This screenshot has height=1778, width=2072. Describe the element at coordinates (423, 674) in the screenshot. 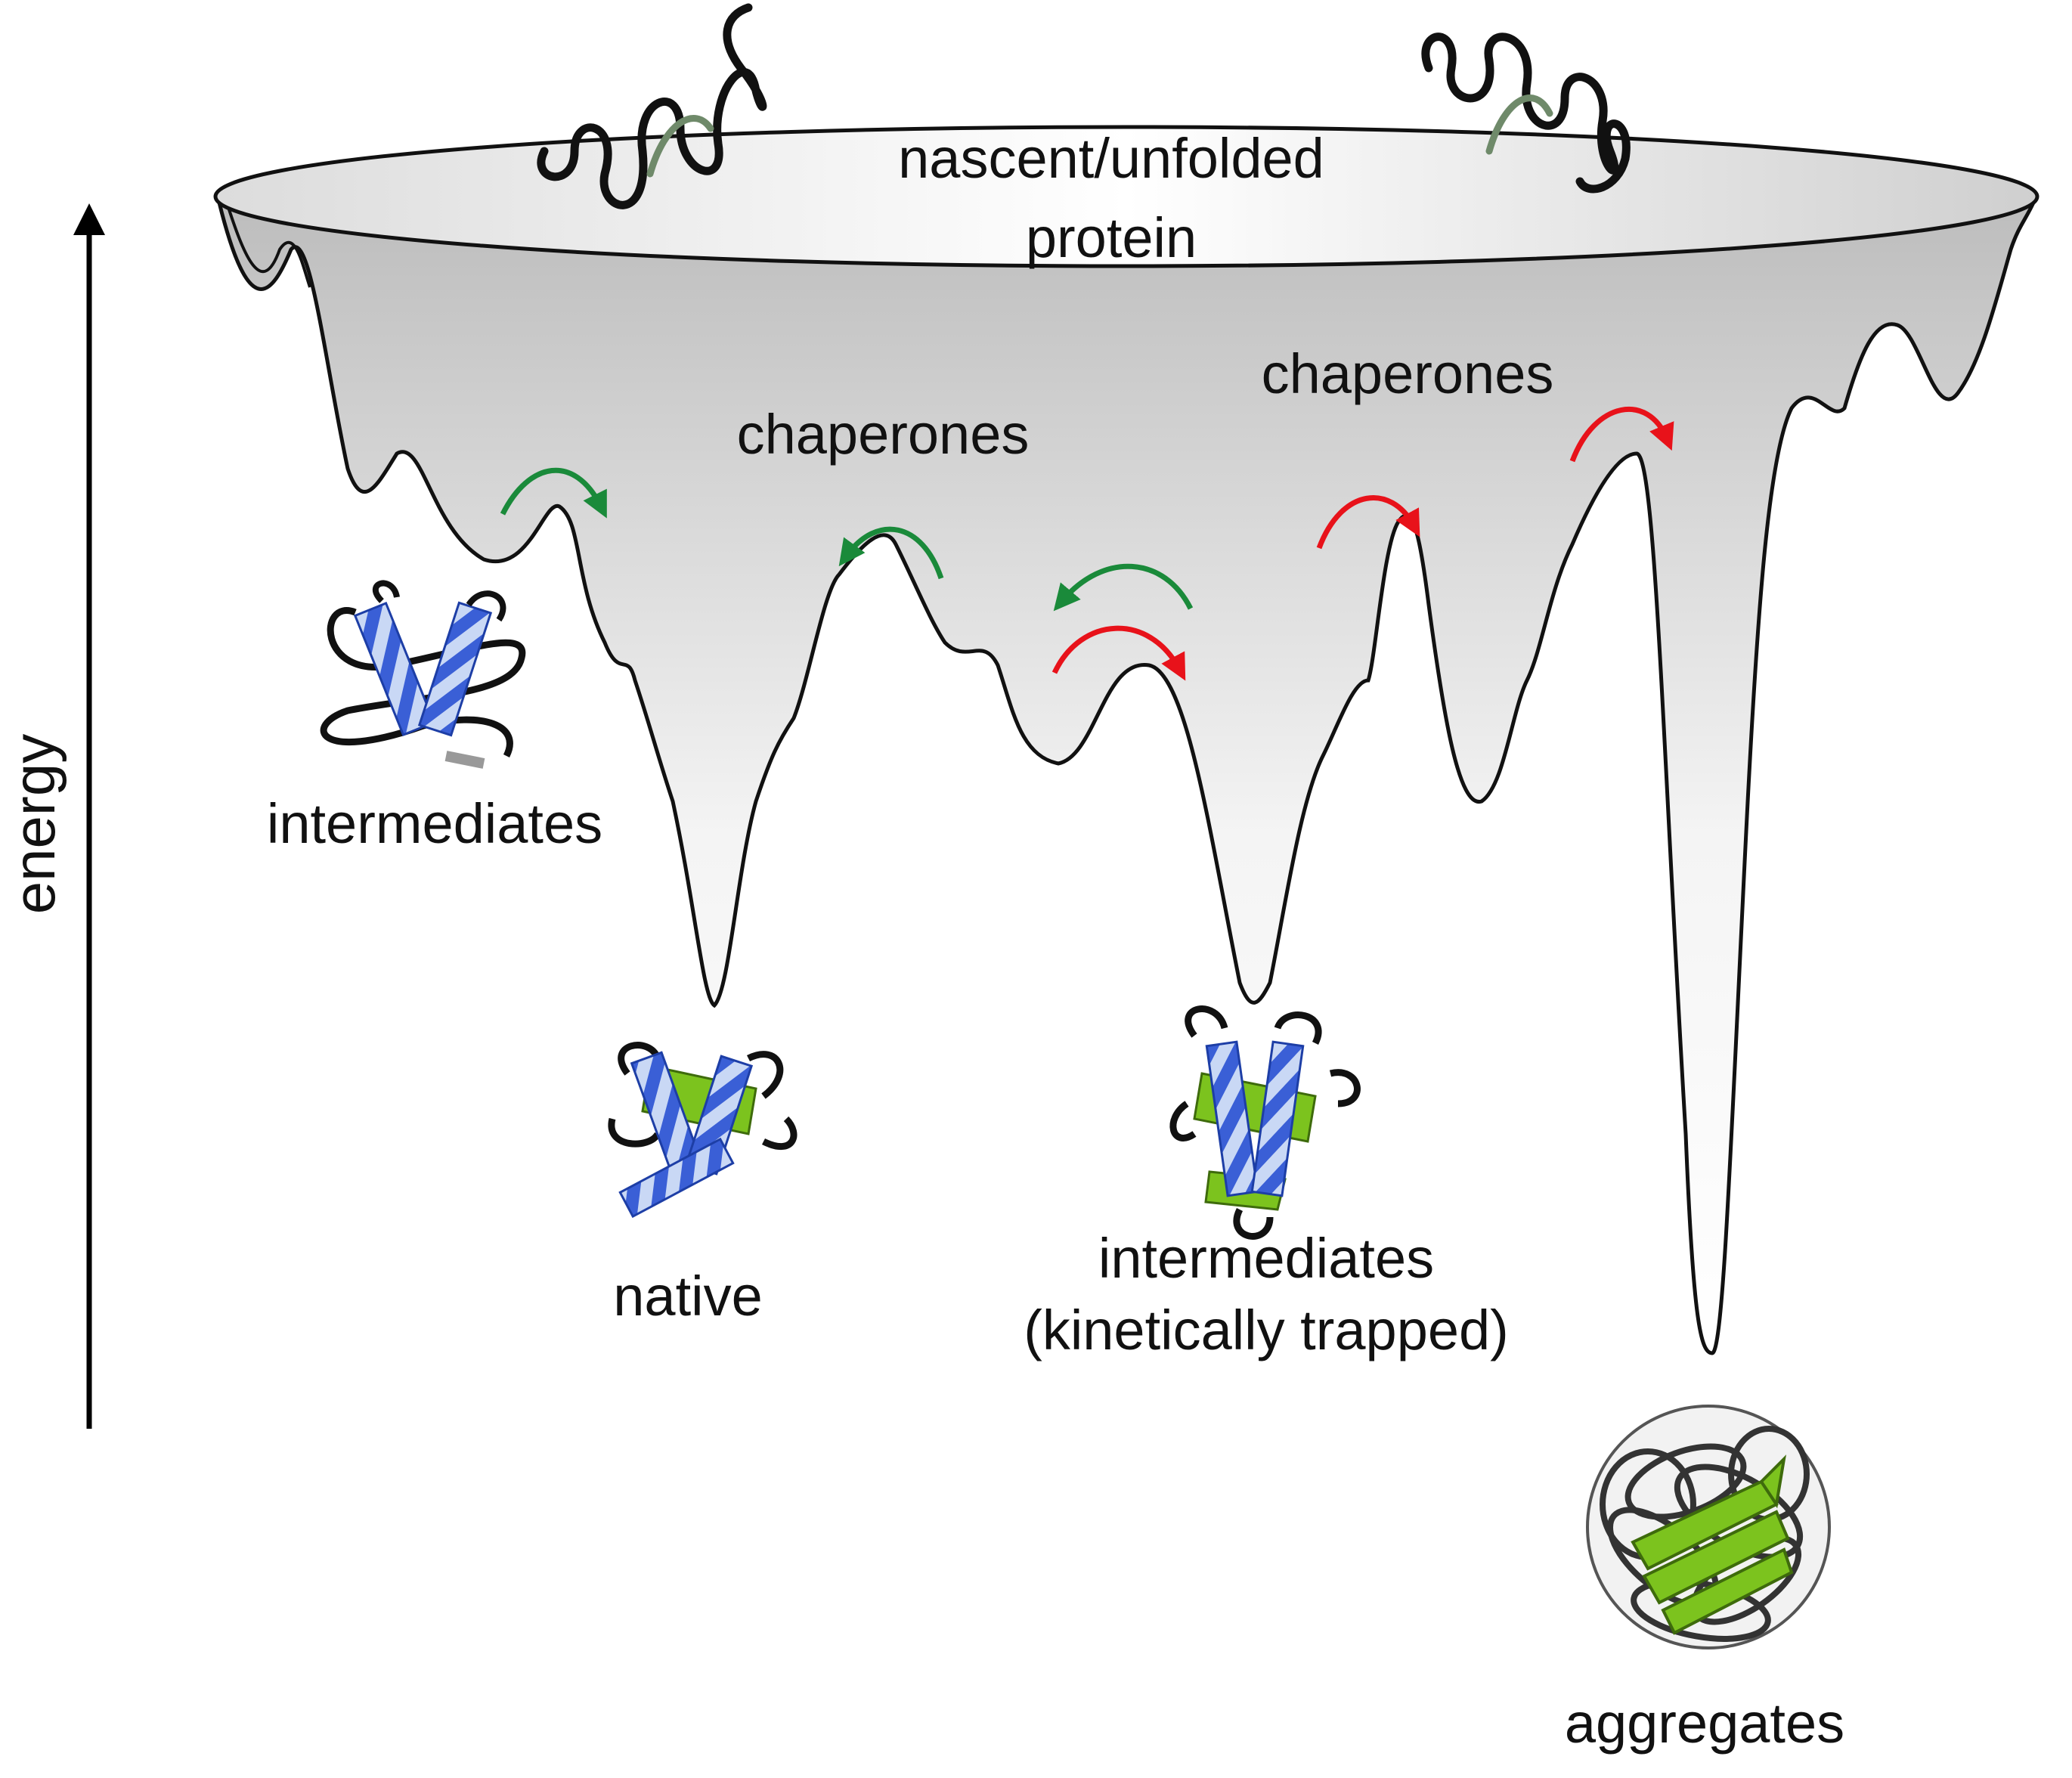

I see `intermediate-protein-icon` at that location.